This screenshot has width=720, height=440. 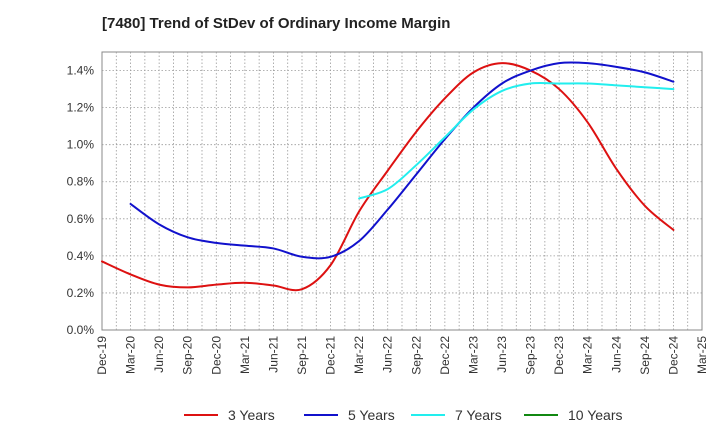 What do you see at coordinates (673, 355) in the screenshot?
I see `x-tick-label: Dec-24` at bounding box center [673, 355].